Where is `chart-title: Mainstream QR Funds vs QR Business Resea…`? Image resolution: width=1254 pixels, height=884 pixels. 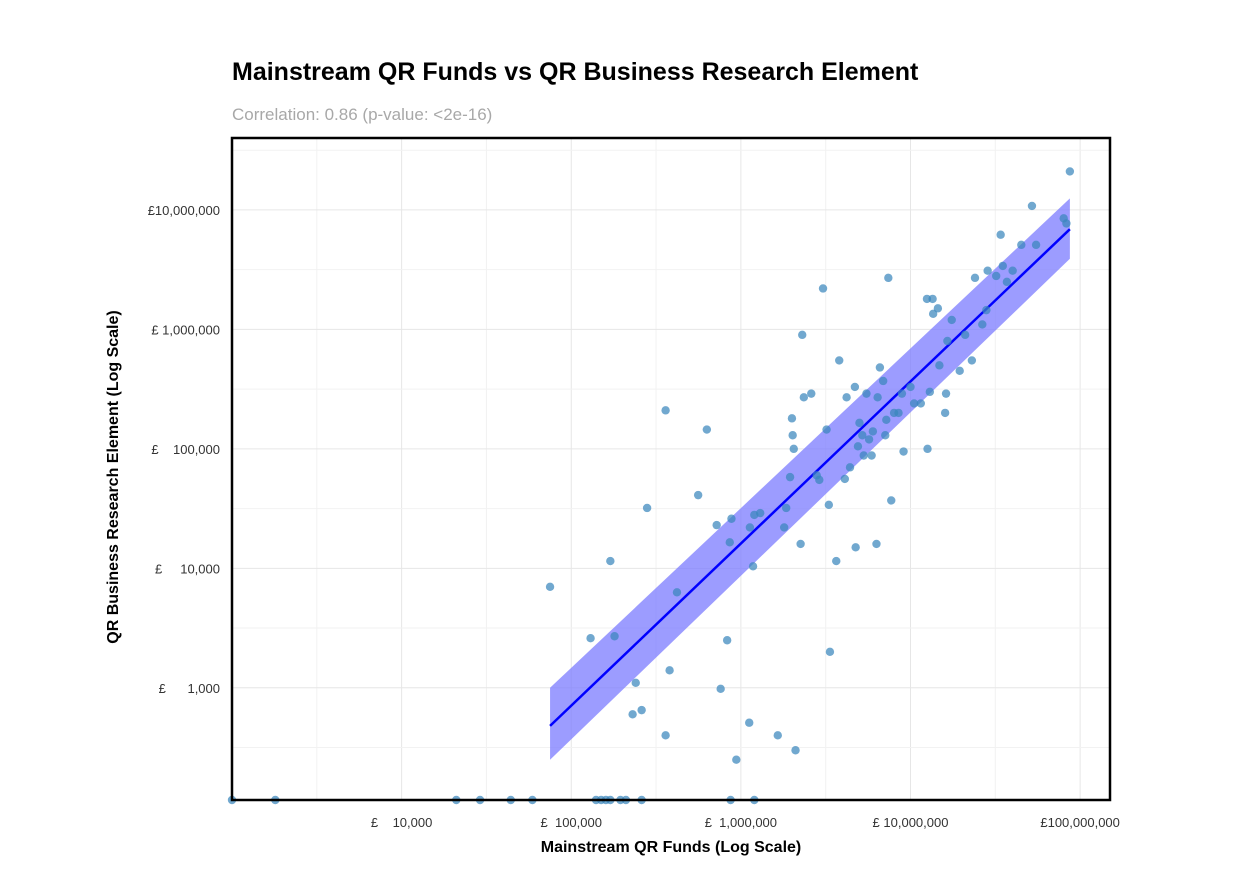
chart-title: Mainstream QR Funds vs QR Business Resea… is located at coordinates (575, 72).